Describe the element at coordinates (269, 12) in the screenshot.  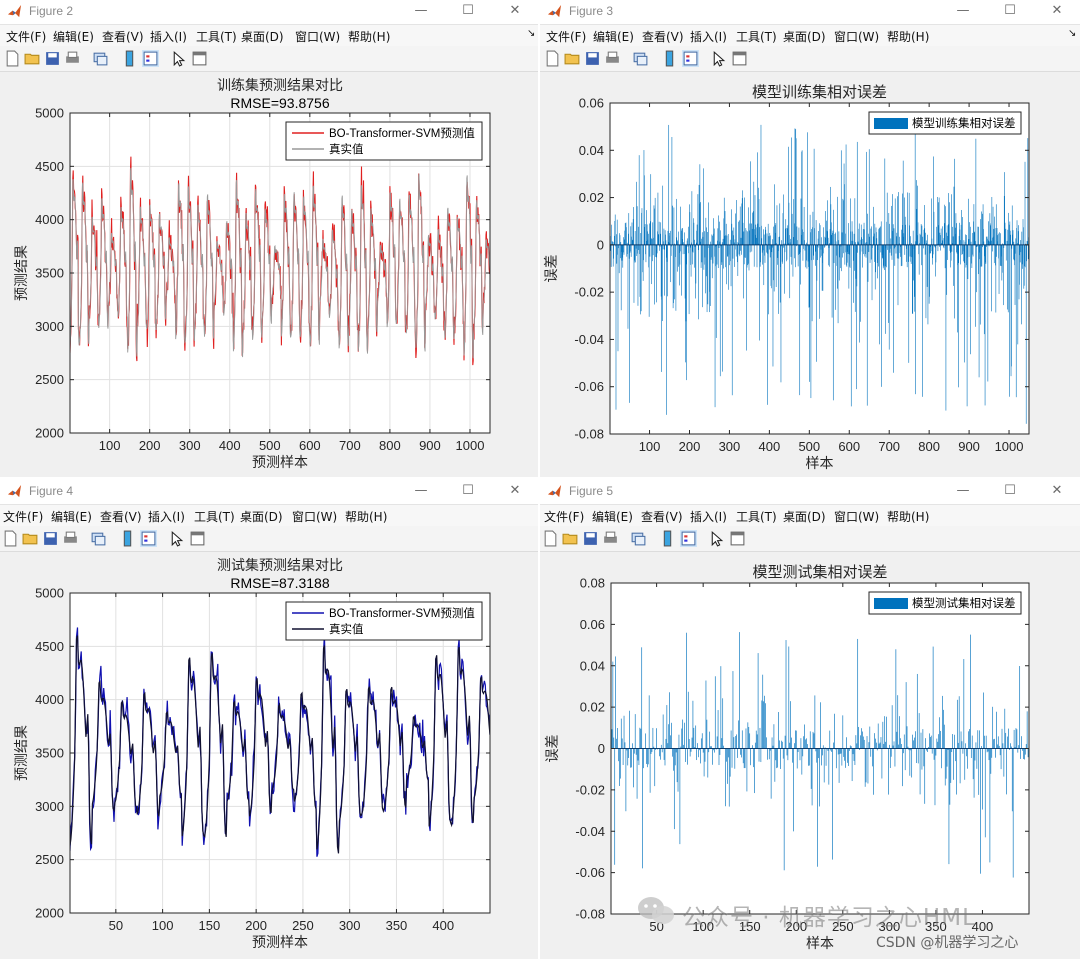
I see `title-bar: Figure 2 — ☐ ✕` at that location.